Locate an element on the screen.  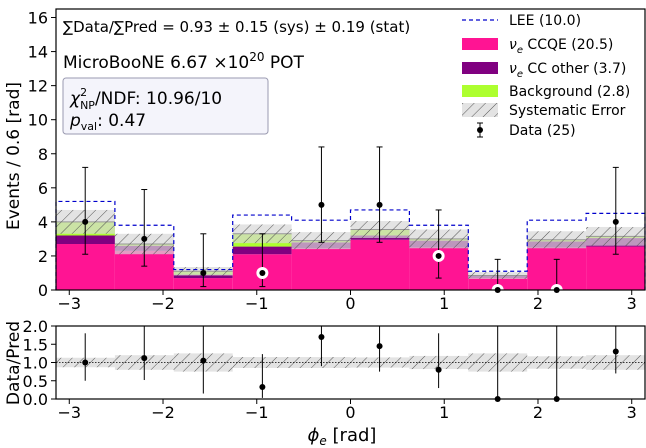
legend-ccother-label: νe CC other (3.7) is located at coordinates (567, 70).